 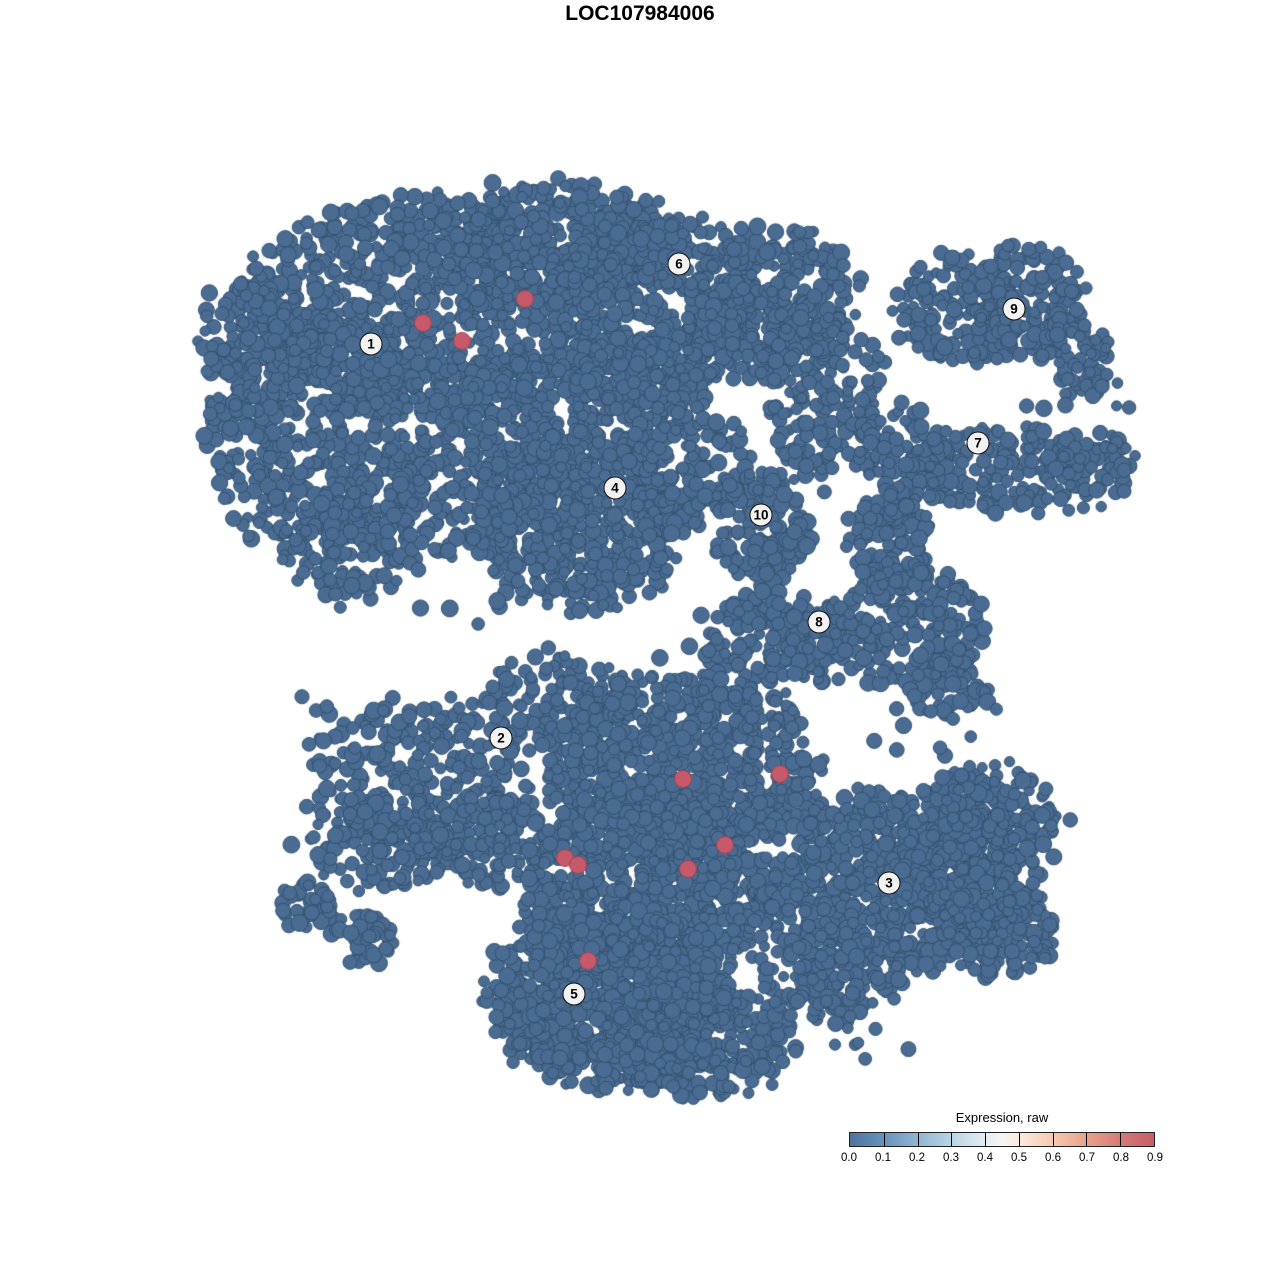 What do you see at coordinates (761, 515) in the screenshot?
I see `cluster-label-10: 10` at bounding box center [761, 515].